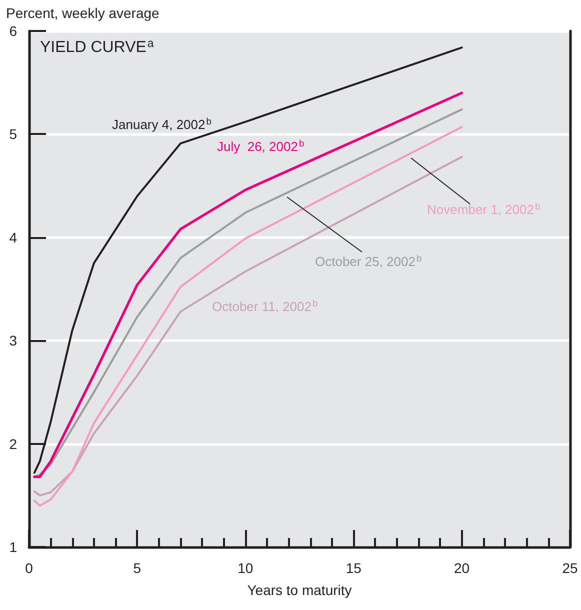 This screenshot has width=581, height=610. Describe the element at coordinates (13, 547) in the screenshot. I see `y-tick-label: 1` at that location.